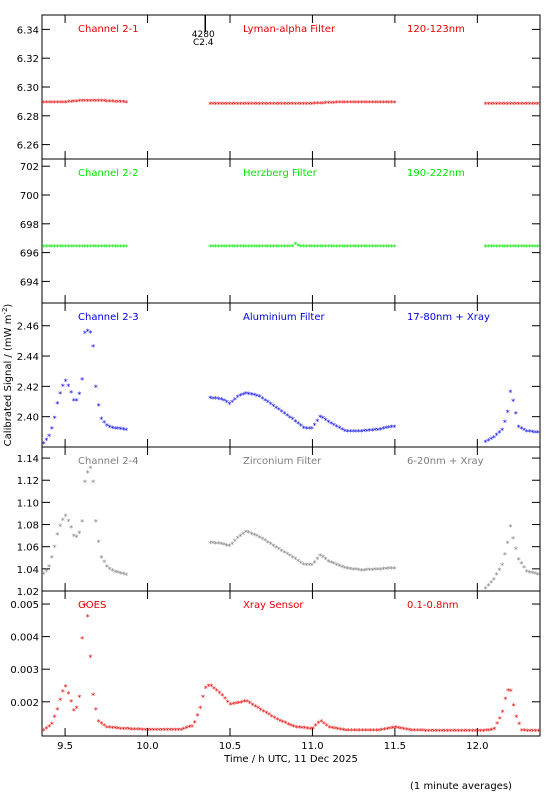  I want to click on filter-label: Zirconium Filter, so click(282, 461).